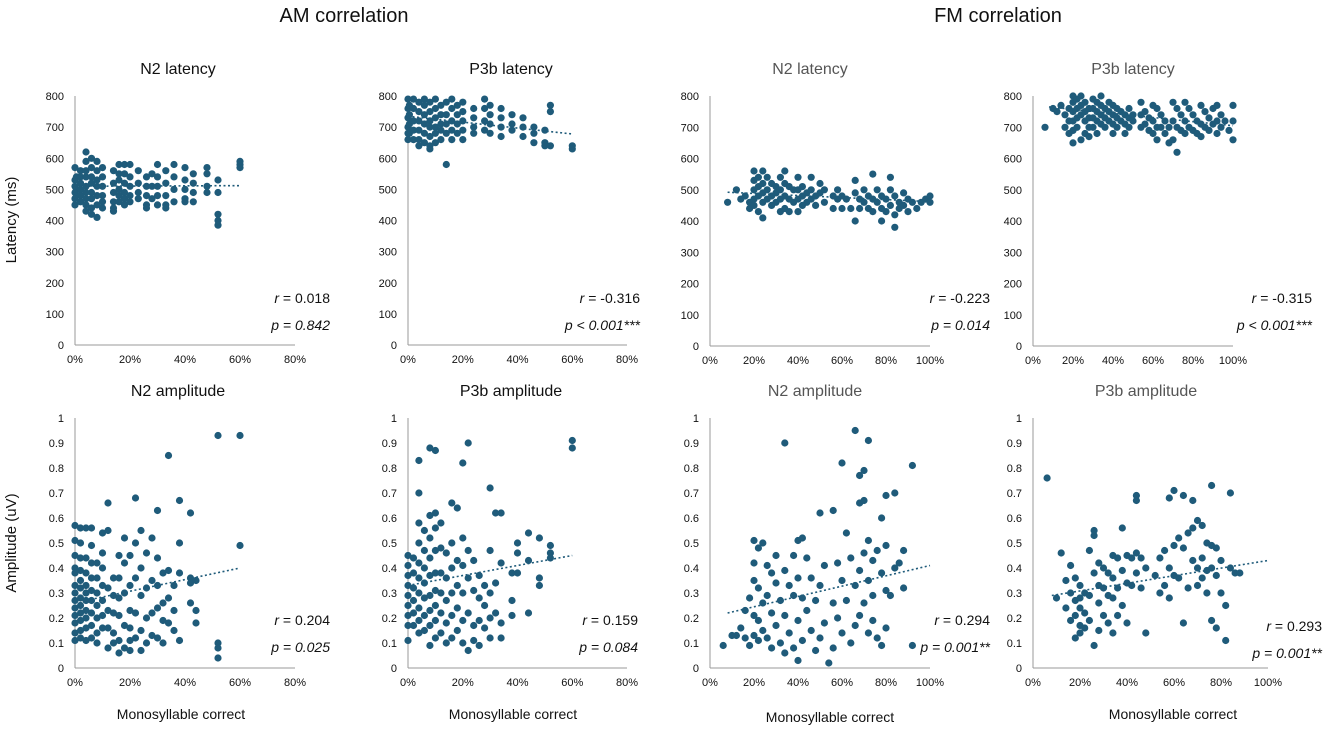  I want to click on y-tick-label: 0, so click(394, 346).